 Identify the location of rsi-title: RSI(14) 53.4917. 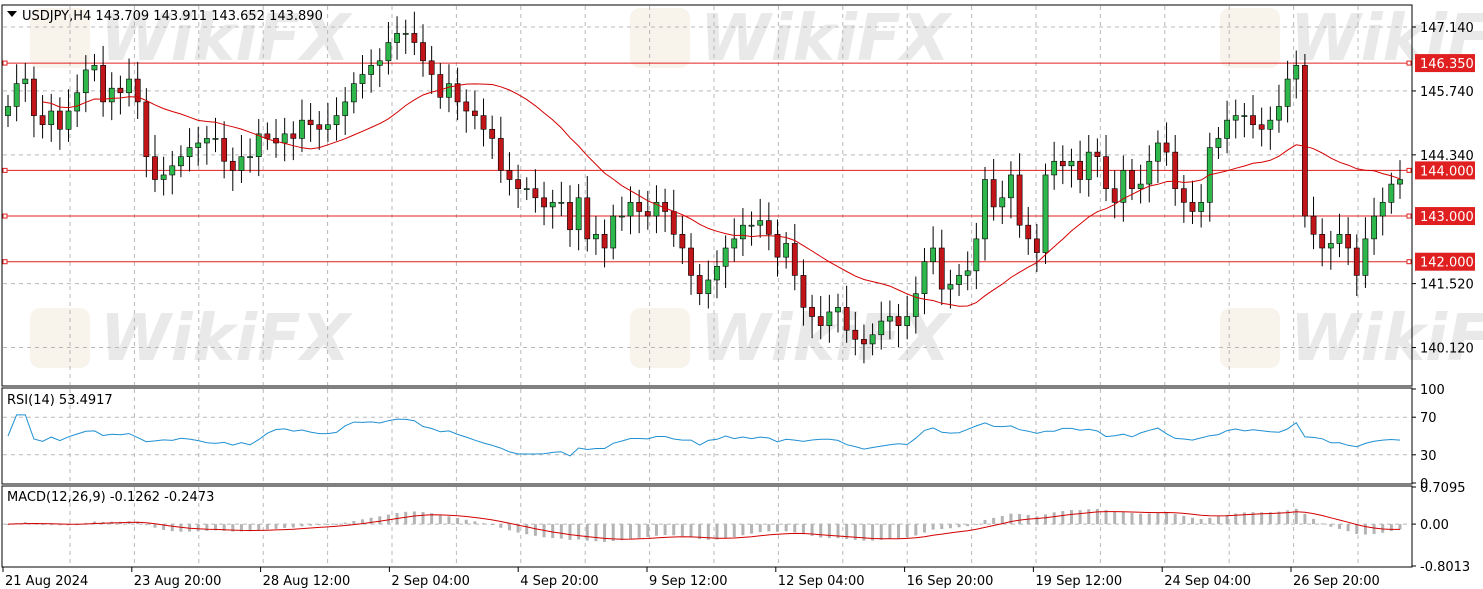
(60, 400).